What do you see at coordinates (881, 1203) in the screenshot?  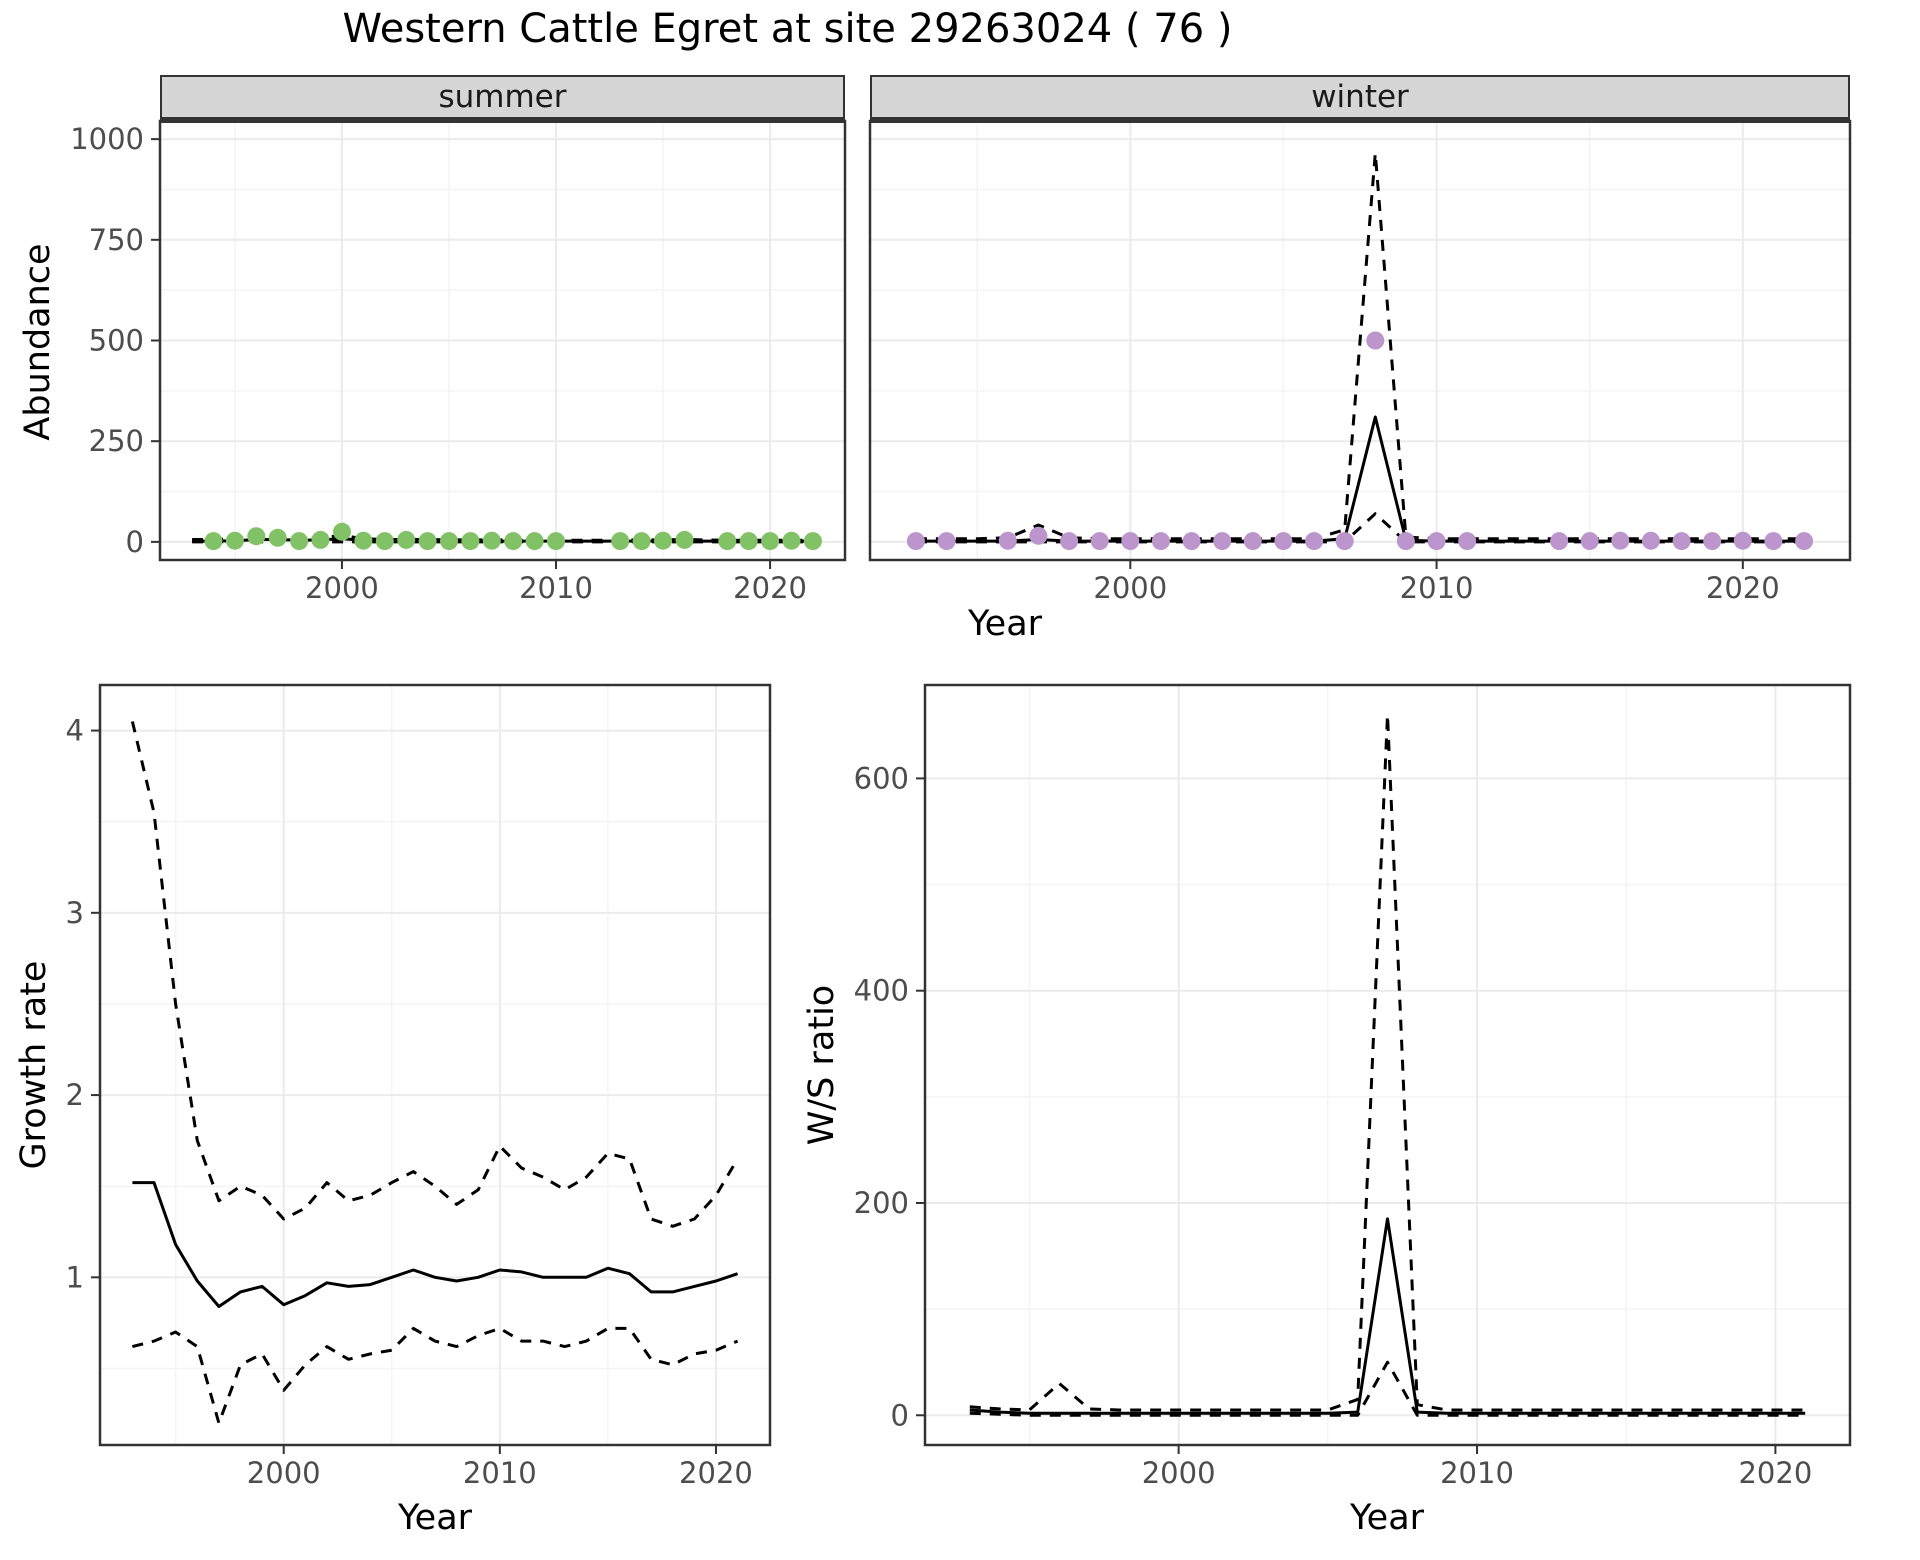 I see `y-tick-label: 200` at bounding box center [881, 1203].